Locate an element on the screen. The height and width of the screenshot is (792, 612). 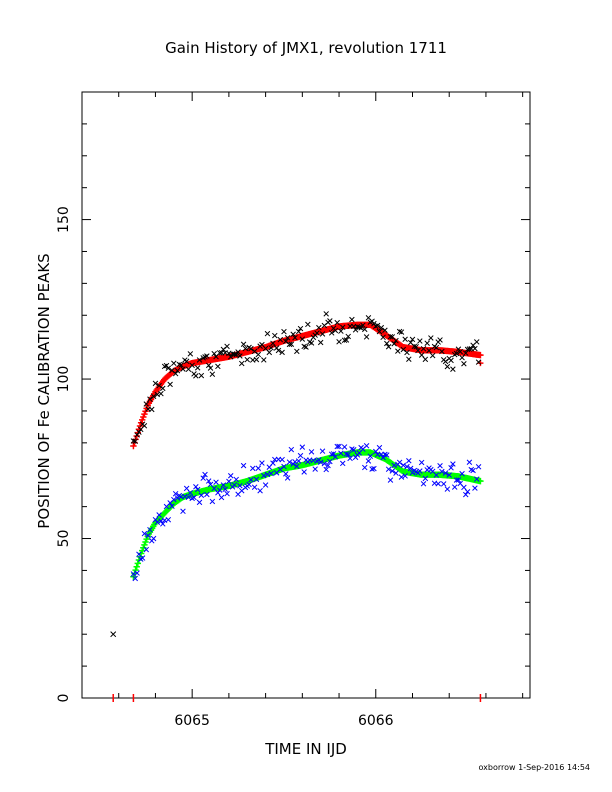
upper-fit-end-mark is located at coordinates (480, 363).